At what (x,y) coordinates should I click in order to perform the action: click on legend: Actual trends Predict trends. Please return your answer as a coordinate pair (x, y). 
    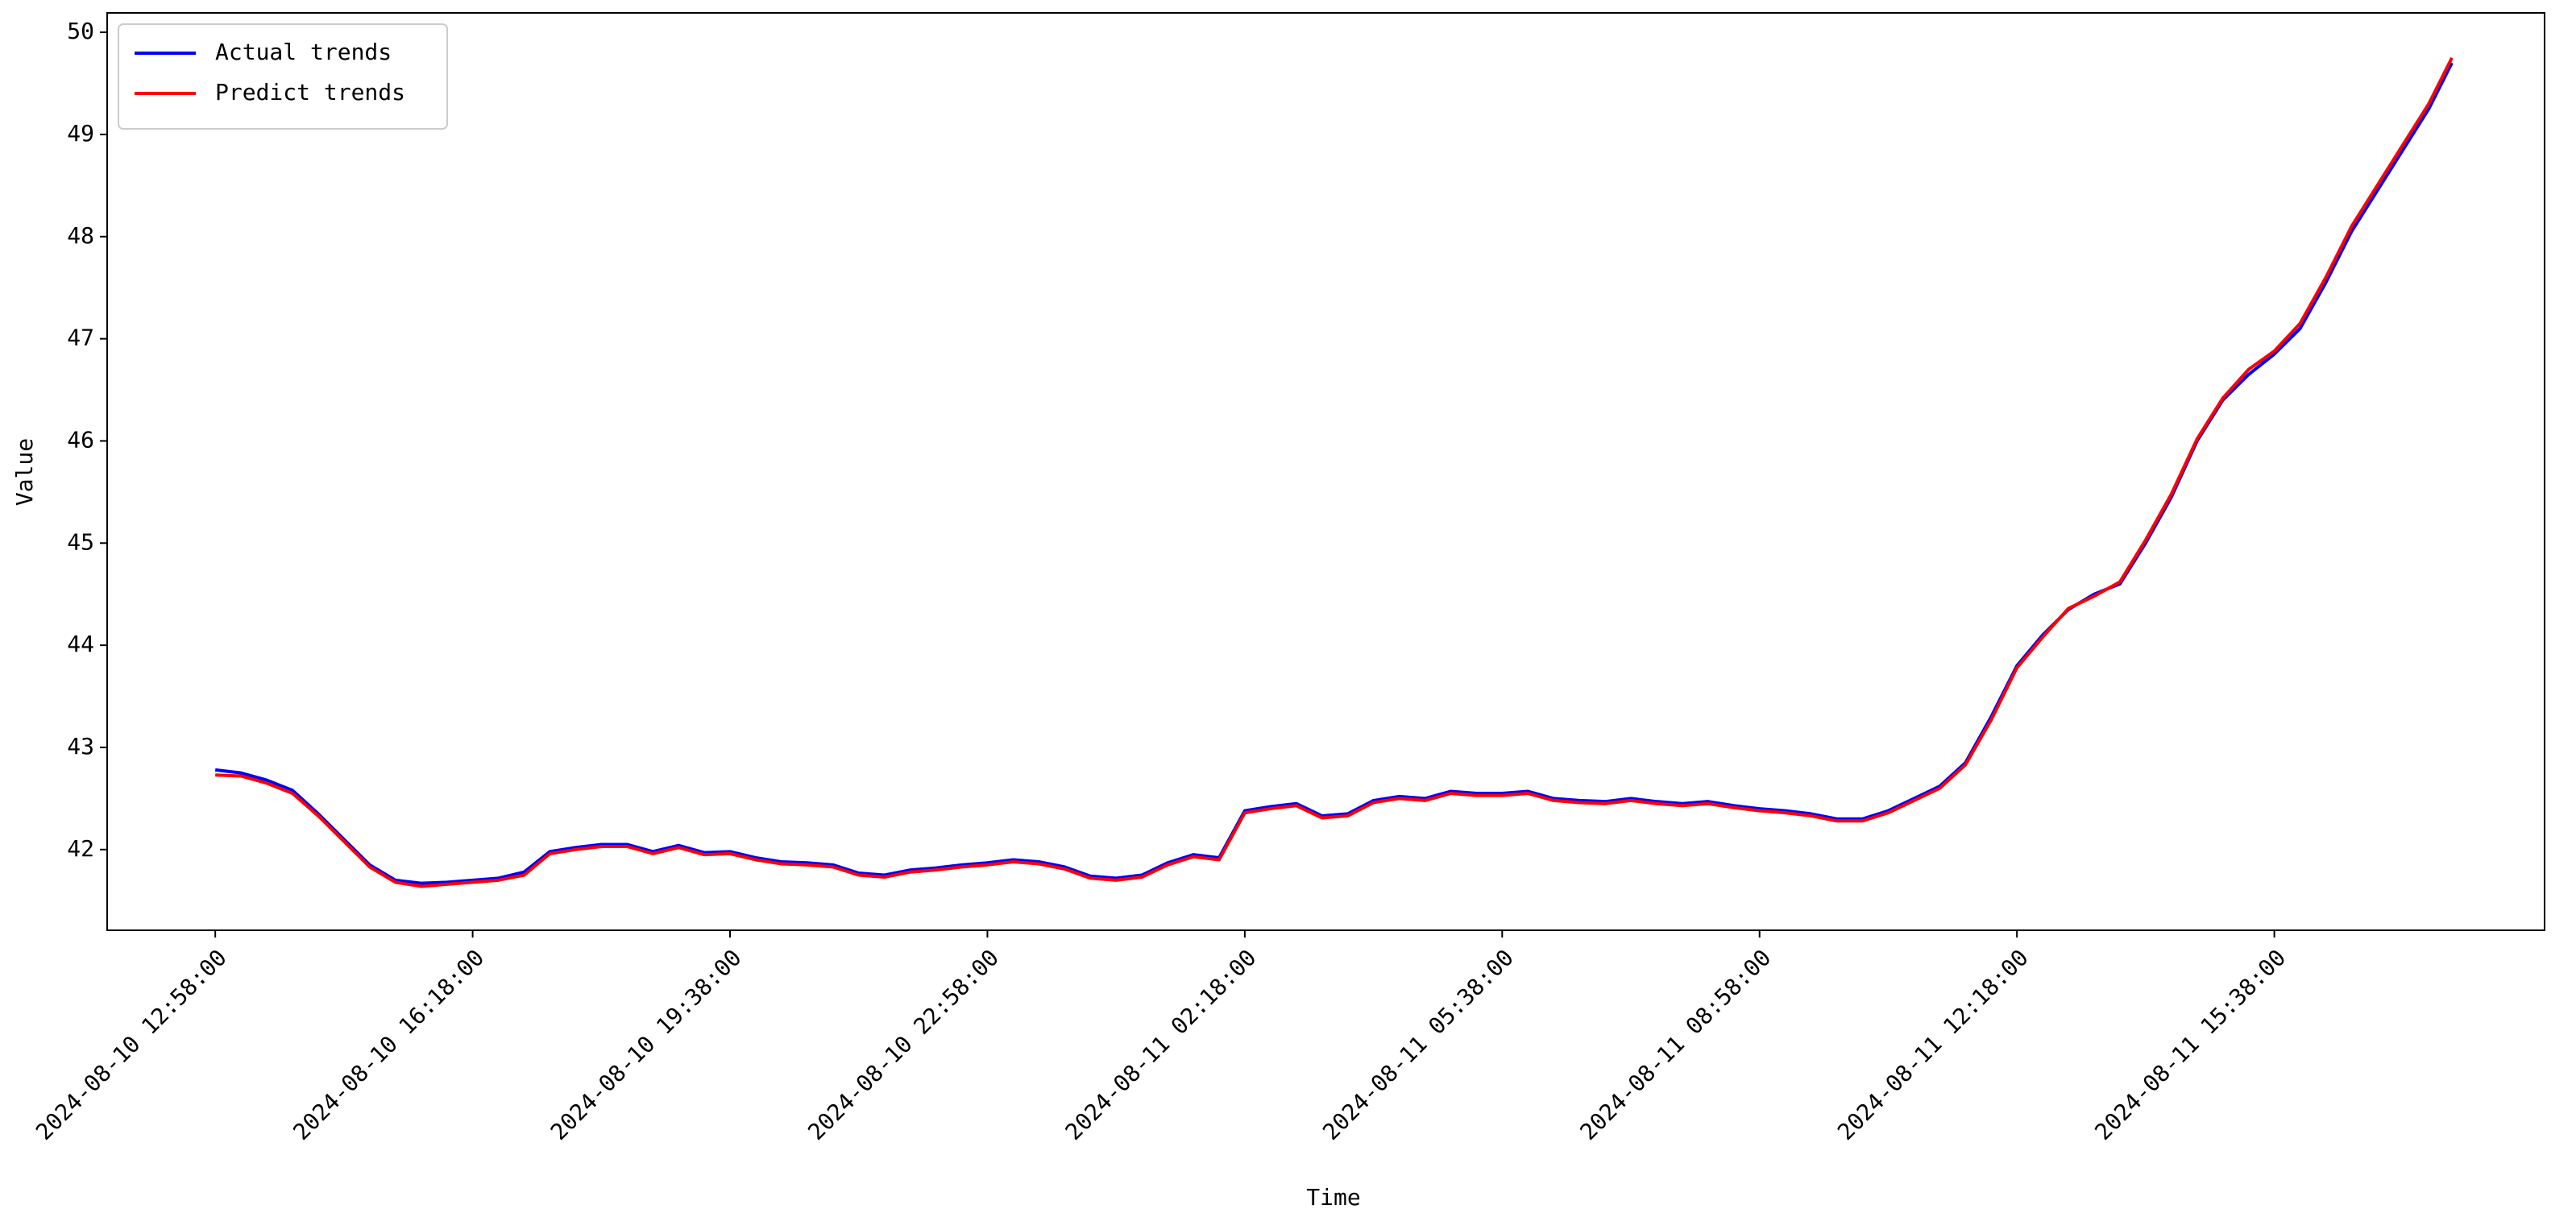
    Looking at the image, I should click on (283, 76).